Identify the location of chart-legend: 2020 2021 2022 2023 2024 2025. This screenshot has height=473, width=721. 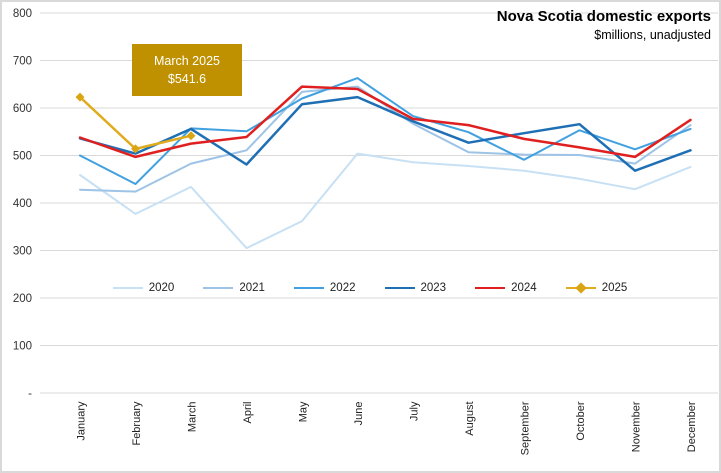
(370, 287).